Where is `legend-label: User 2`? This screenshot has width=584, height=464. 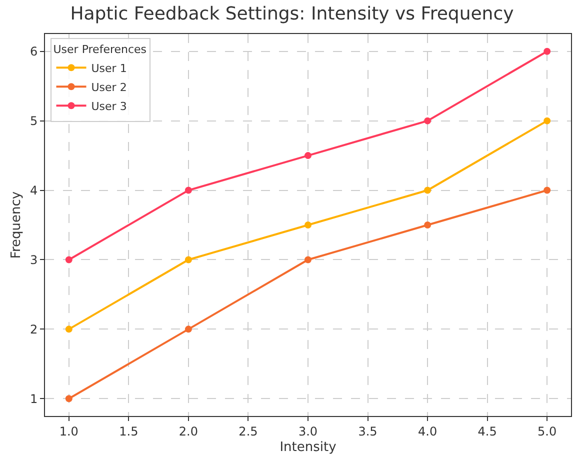 legend-label: User 2 is located at coordinates (109, 87).